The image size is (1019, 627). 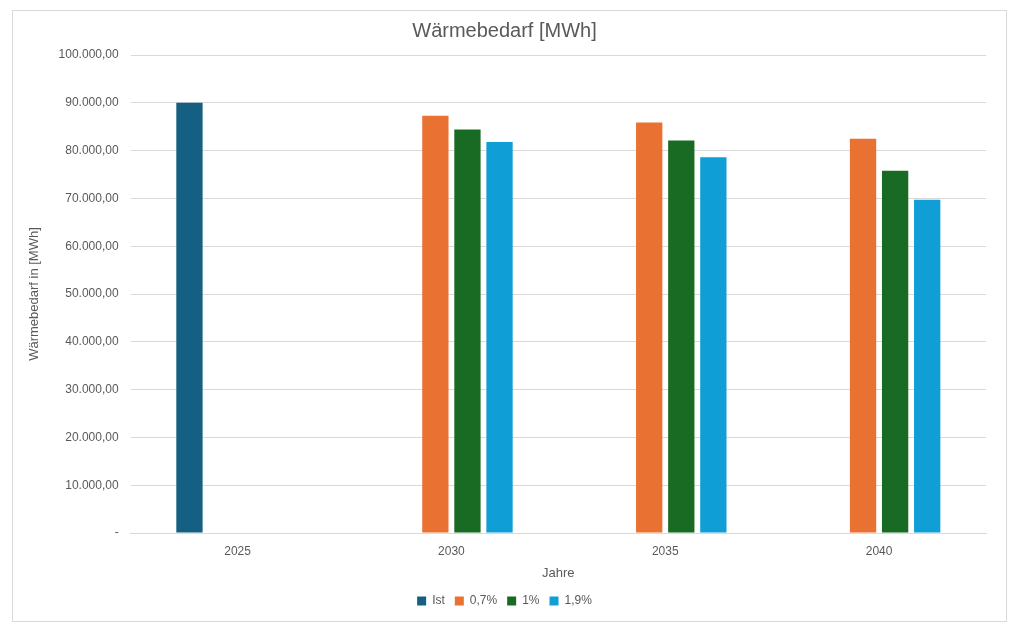 What do you see at coordinates (92, 436) in the screenshot?
I see `y-tick-label: 20.000,00` at bounding box center [92, 436].